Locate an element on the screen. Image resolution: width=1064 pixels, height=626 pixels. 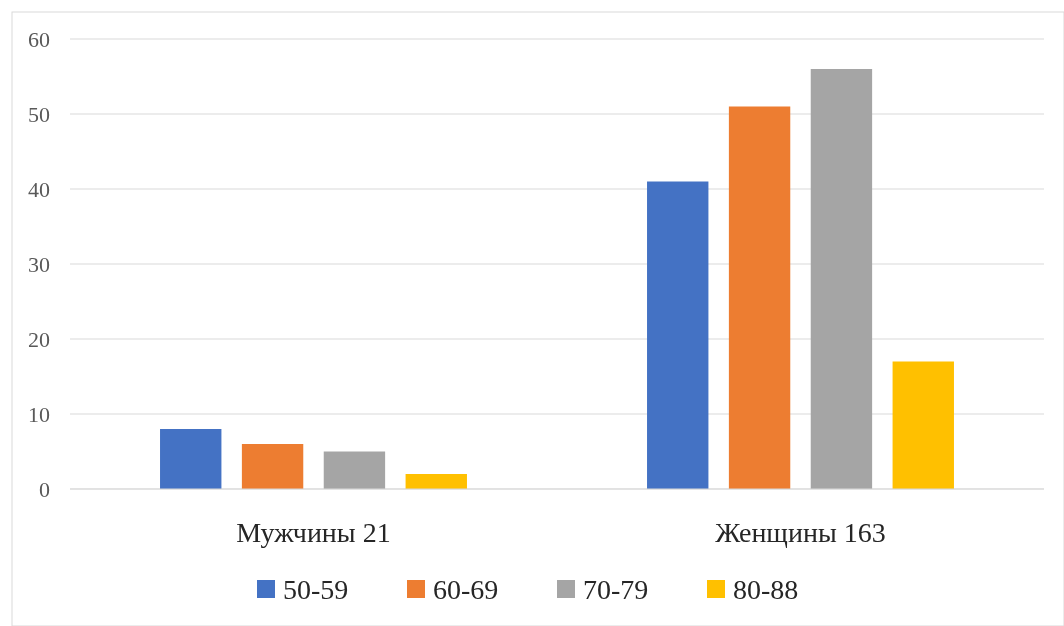
y-tick-label: 20 is located at coordinates (39, 339).